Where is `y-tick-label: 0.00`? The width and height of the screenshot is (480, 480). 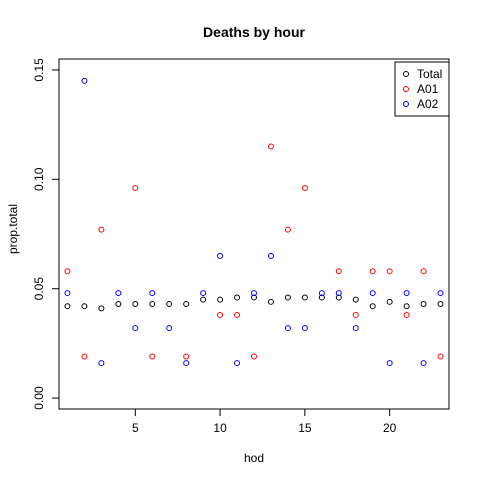 y-tick-label: 0.00 is located at coordinates (39, 398).